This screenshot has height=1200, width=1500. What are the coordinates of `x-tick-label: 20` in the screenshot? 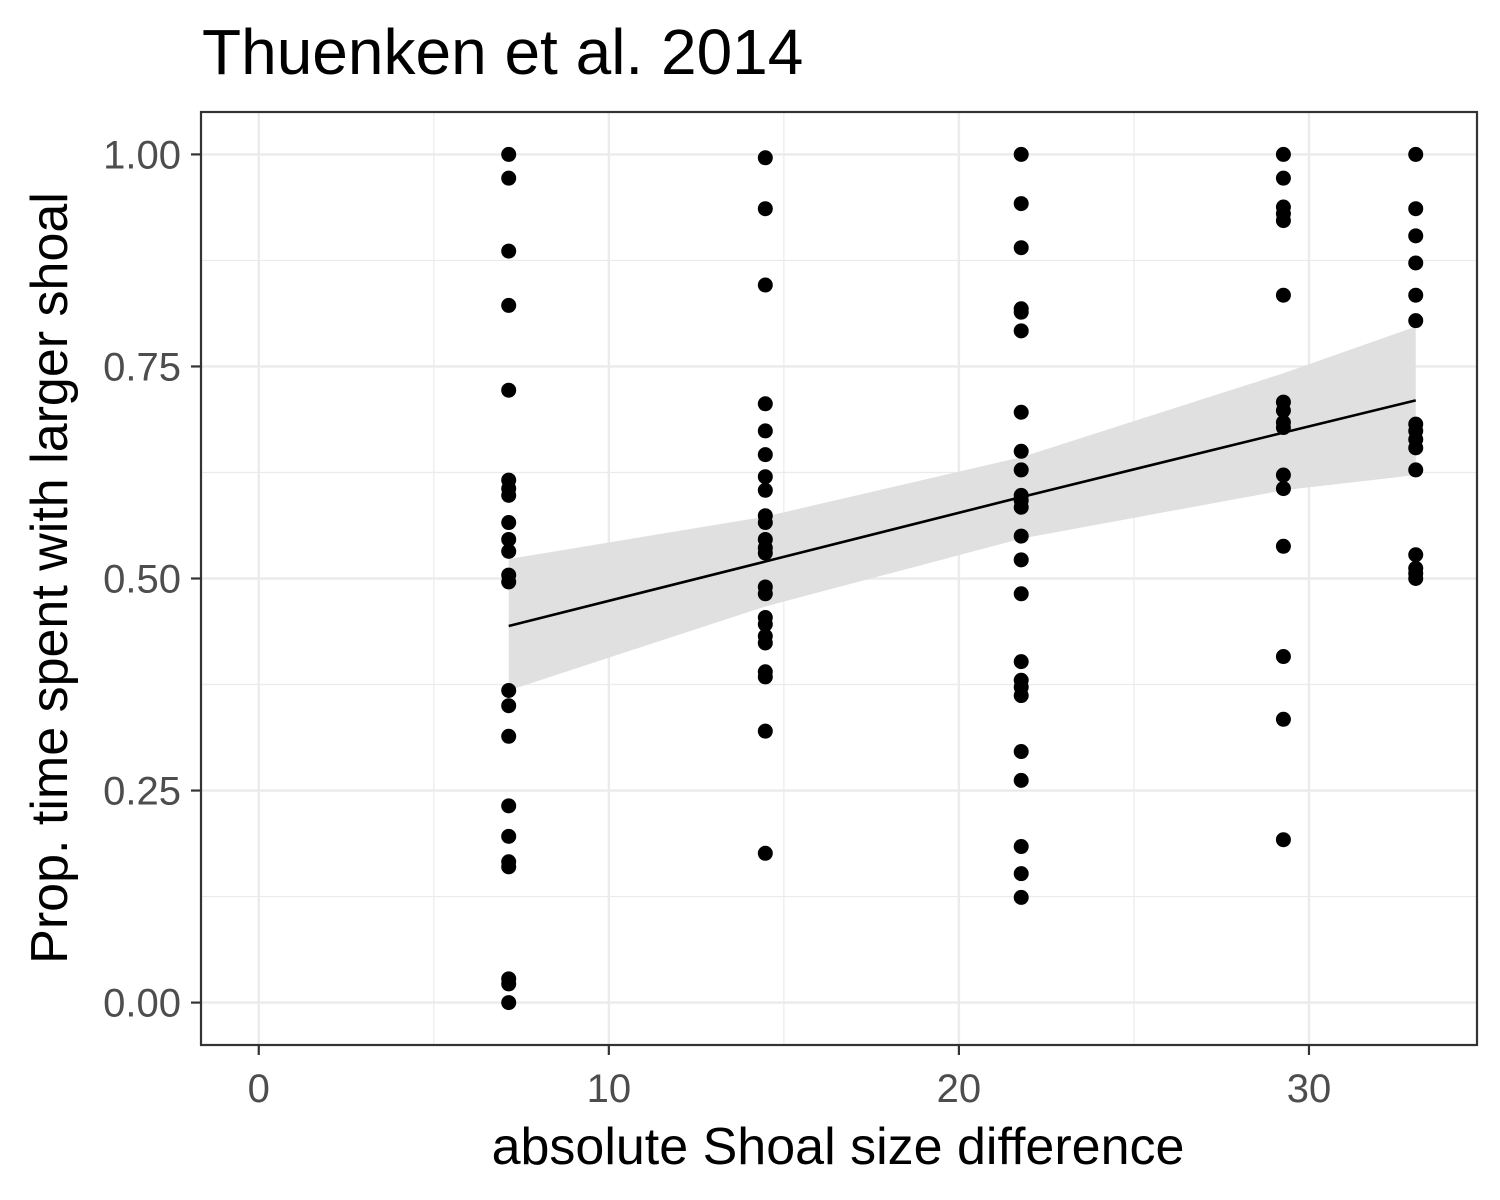 It's located at (959, 1089).